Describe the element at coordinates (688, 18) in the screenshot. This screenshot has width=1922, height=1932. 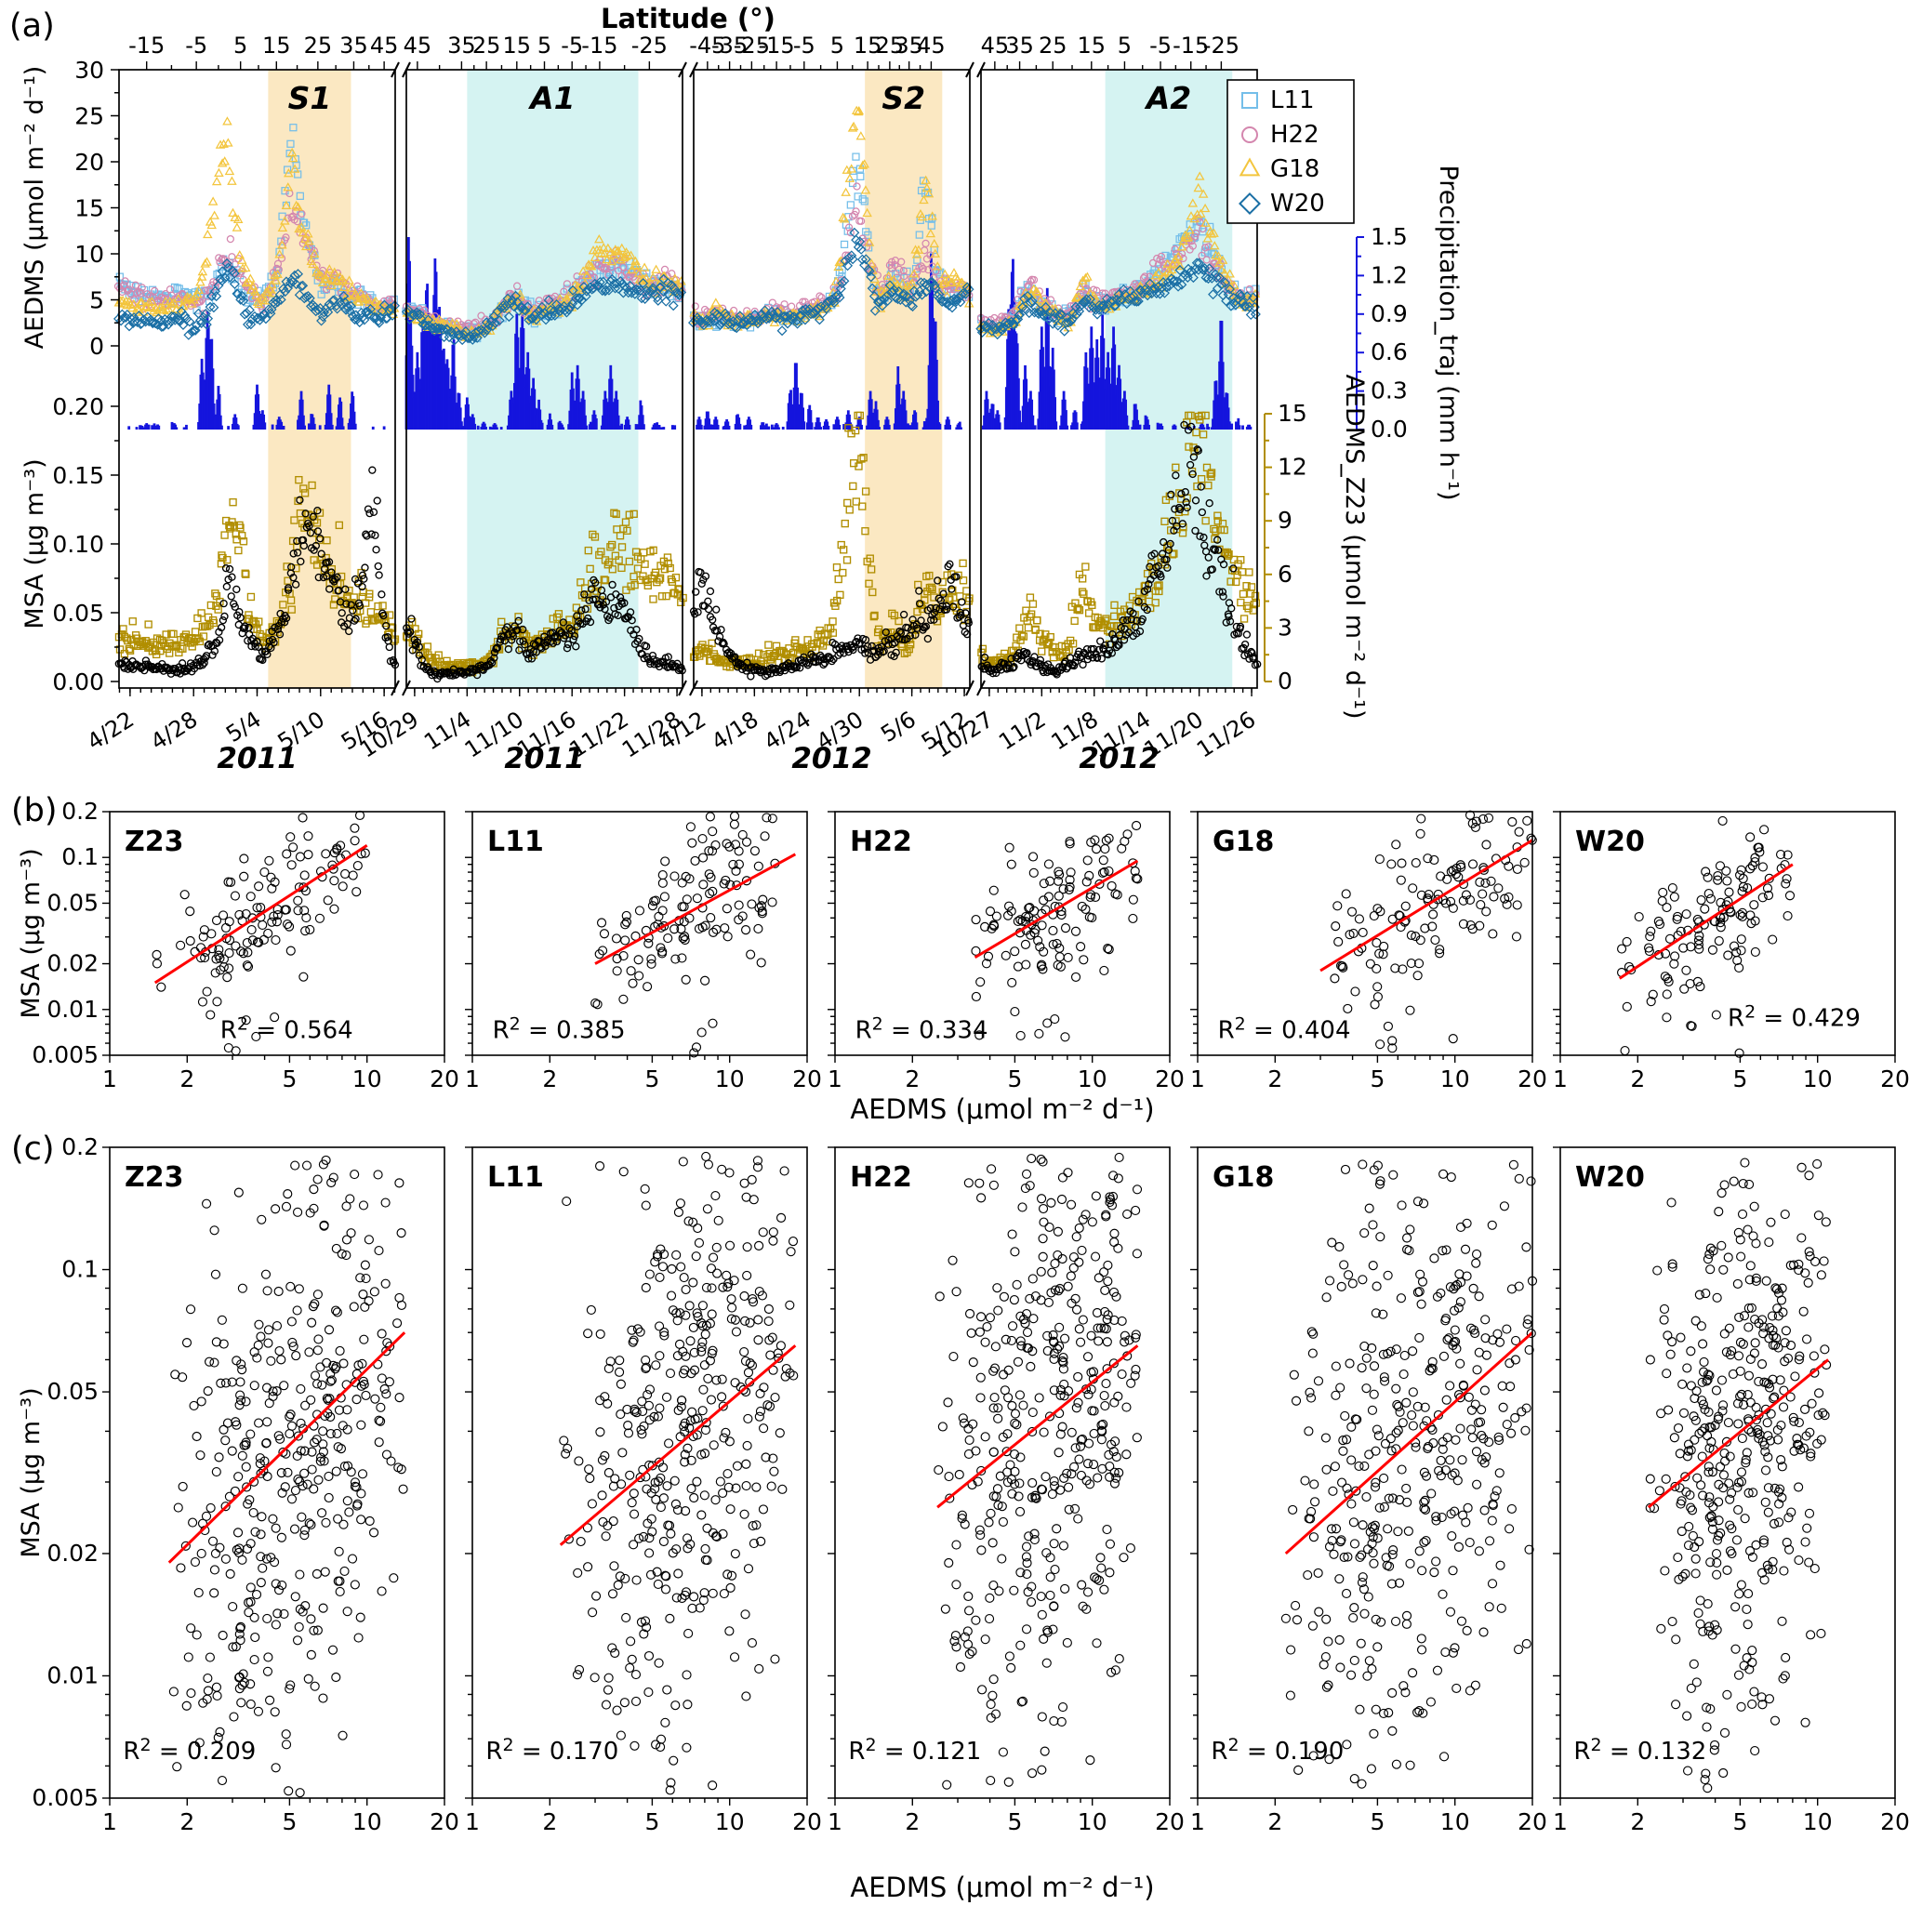
I see `latitude-axis-title: Latitude (°)` at that location.